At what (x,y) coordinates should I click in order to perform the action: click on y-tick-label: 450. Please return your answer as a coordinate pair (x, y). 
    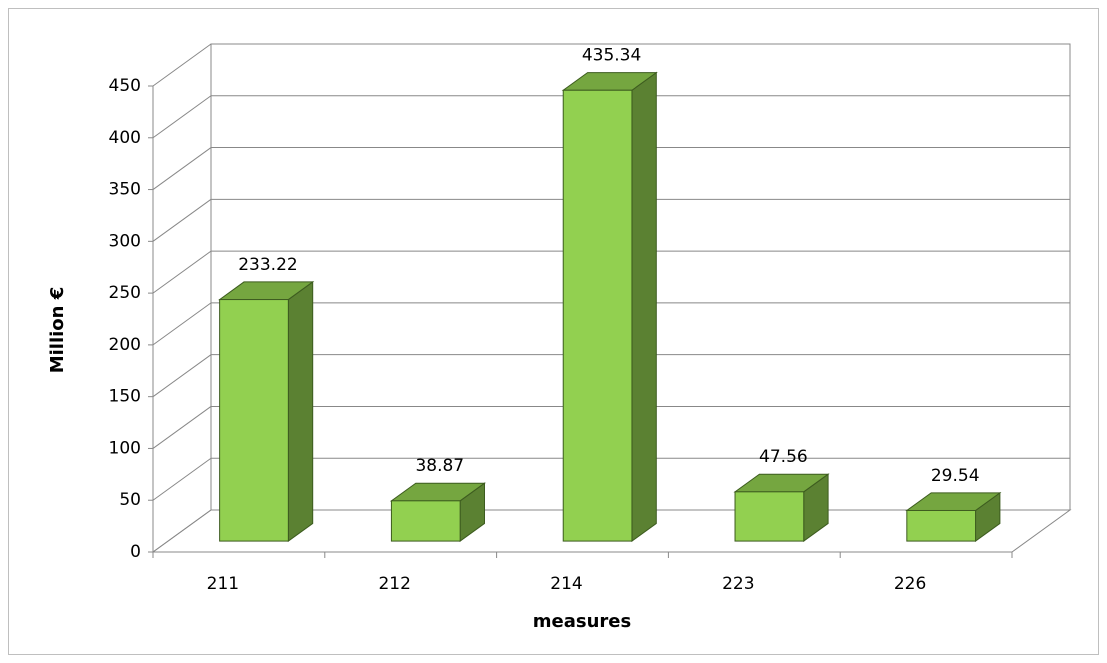
    Looking at the image, I should click on (125, 86).